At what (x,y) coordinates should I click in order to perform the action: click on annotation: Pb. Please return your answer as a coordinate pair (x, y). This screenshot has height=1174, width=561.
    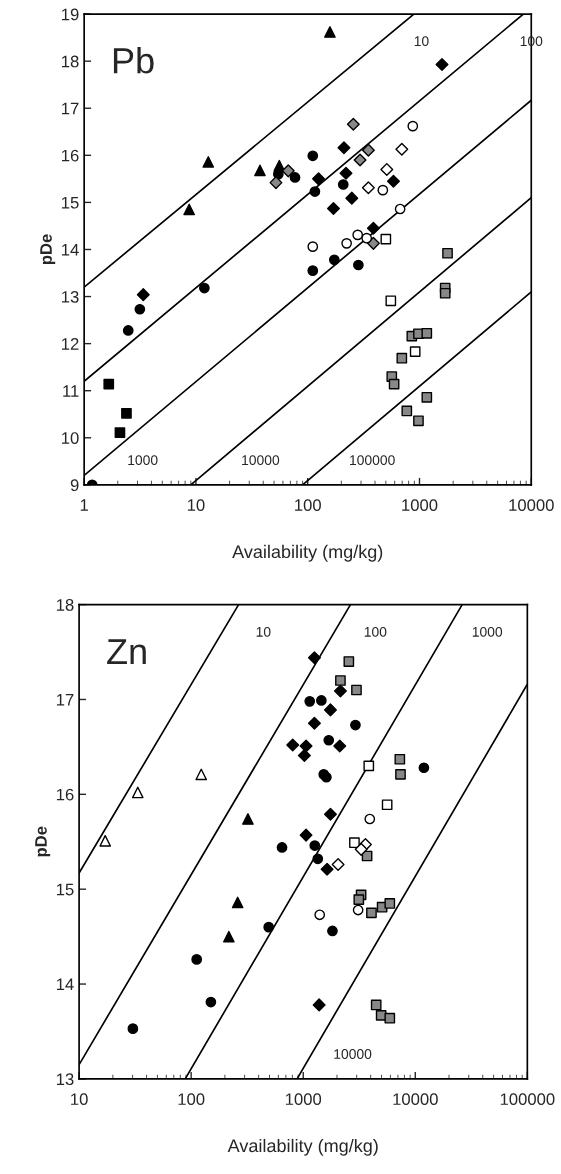
    Looking at the image, I should click on (133, 60).